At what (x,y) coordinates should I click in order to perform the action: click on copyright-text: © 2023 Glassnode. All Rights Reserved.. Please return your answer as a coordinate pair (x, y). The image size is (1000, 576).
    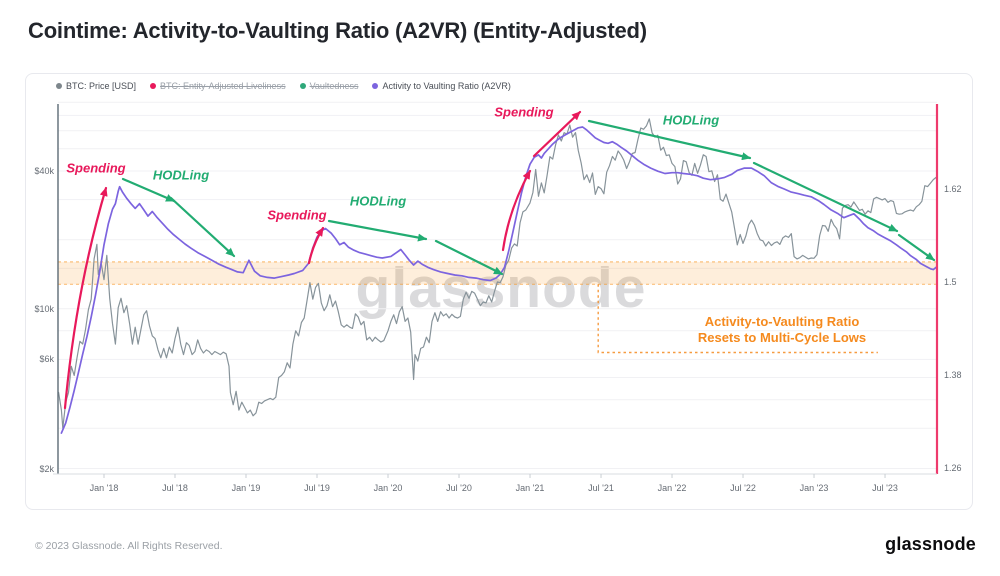
    Looking at the image, I should click on (129, 546).